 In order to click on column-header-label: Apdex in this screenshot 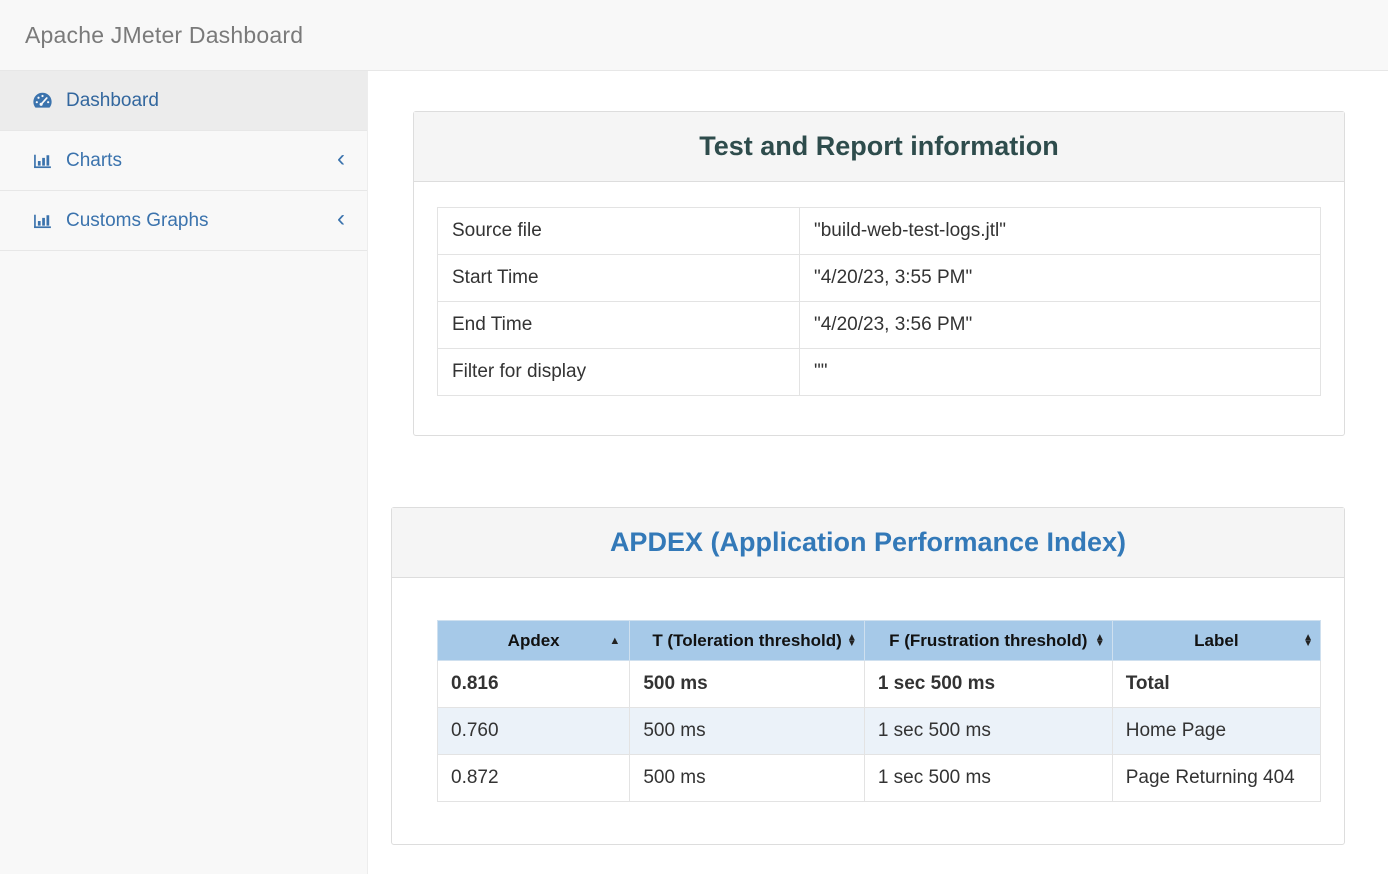, I will do `click(533, 640)`.